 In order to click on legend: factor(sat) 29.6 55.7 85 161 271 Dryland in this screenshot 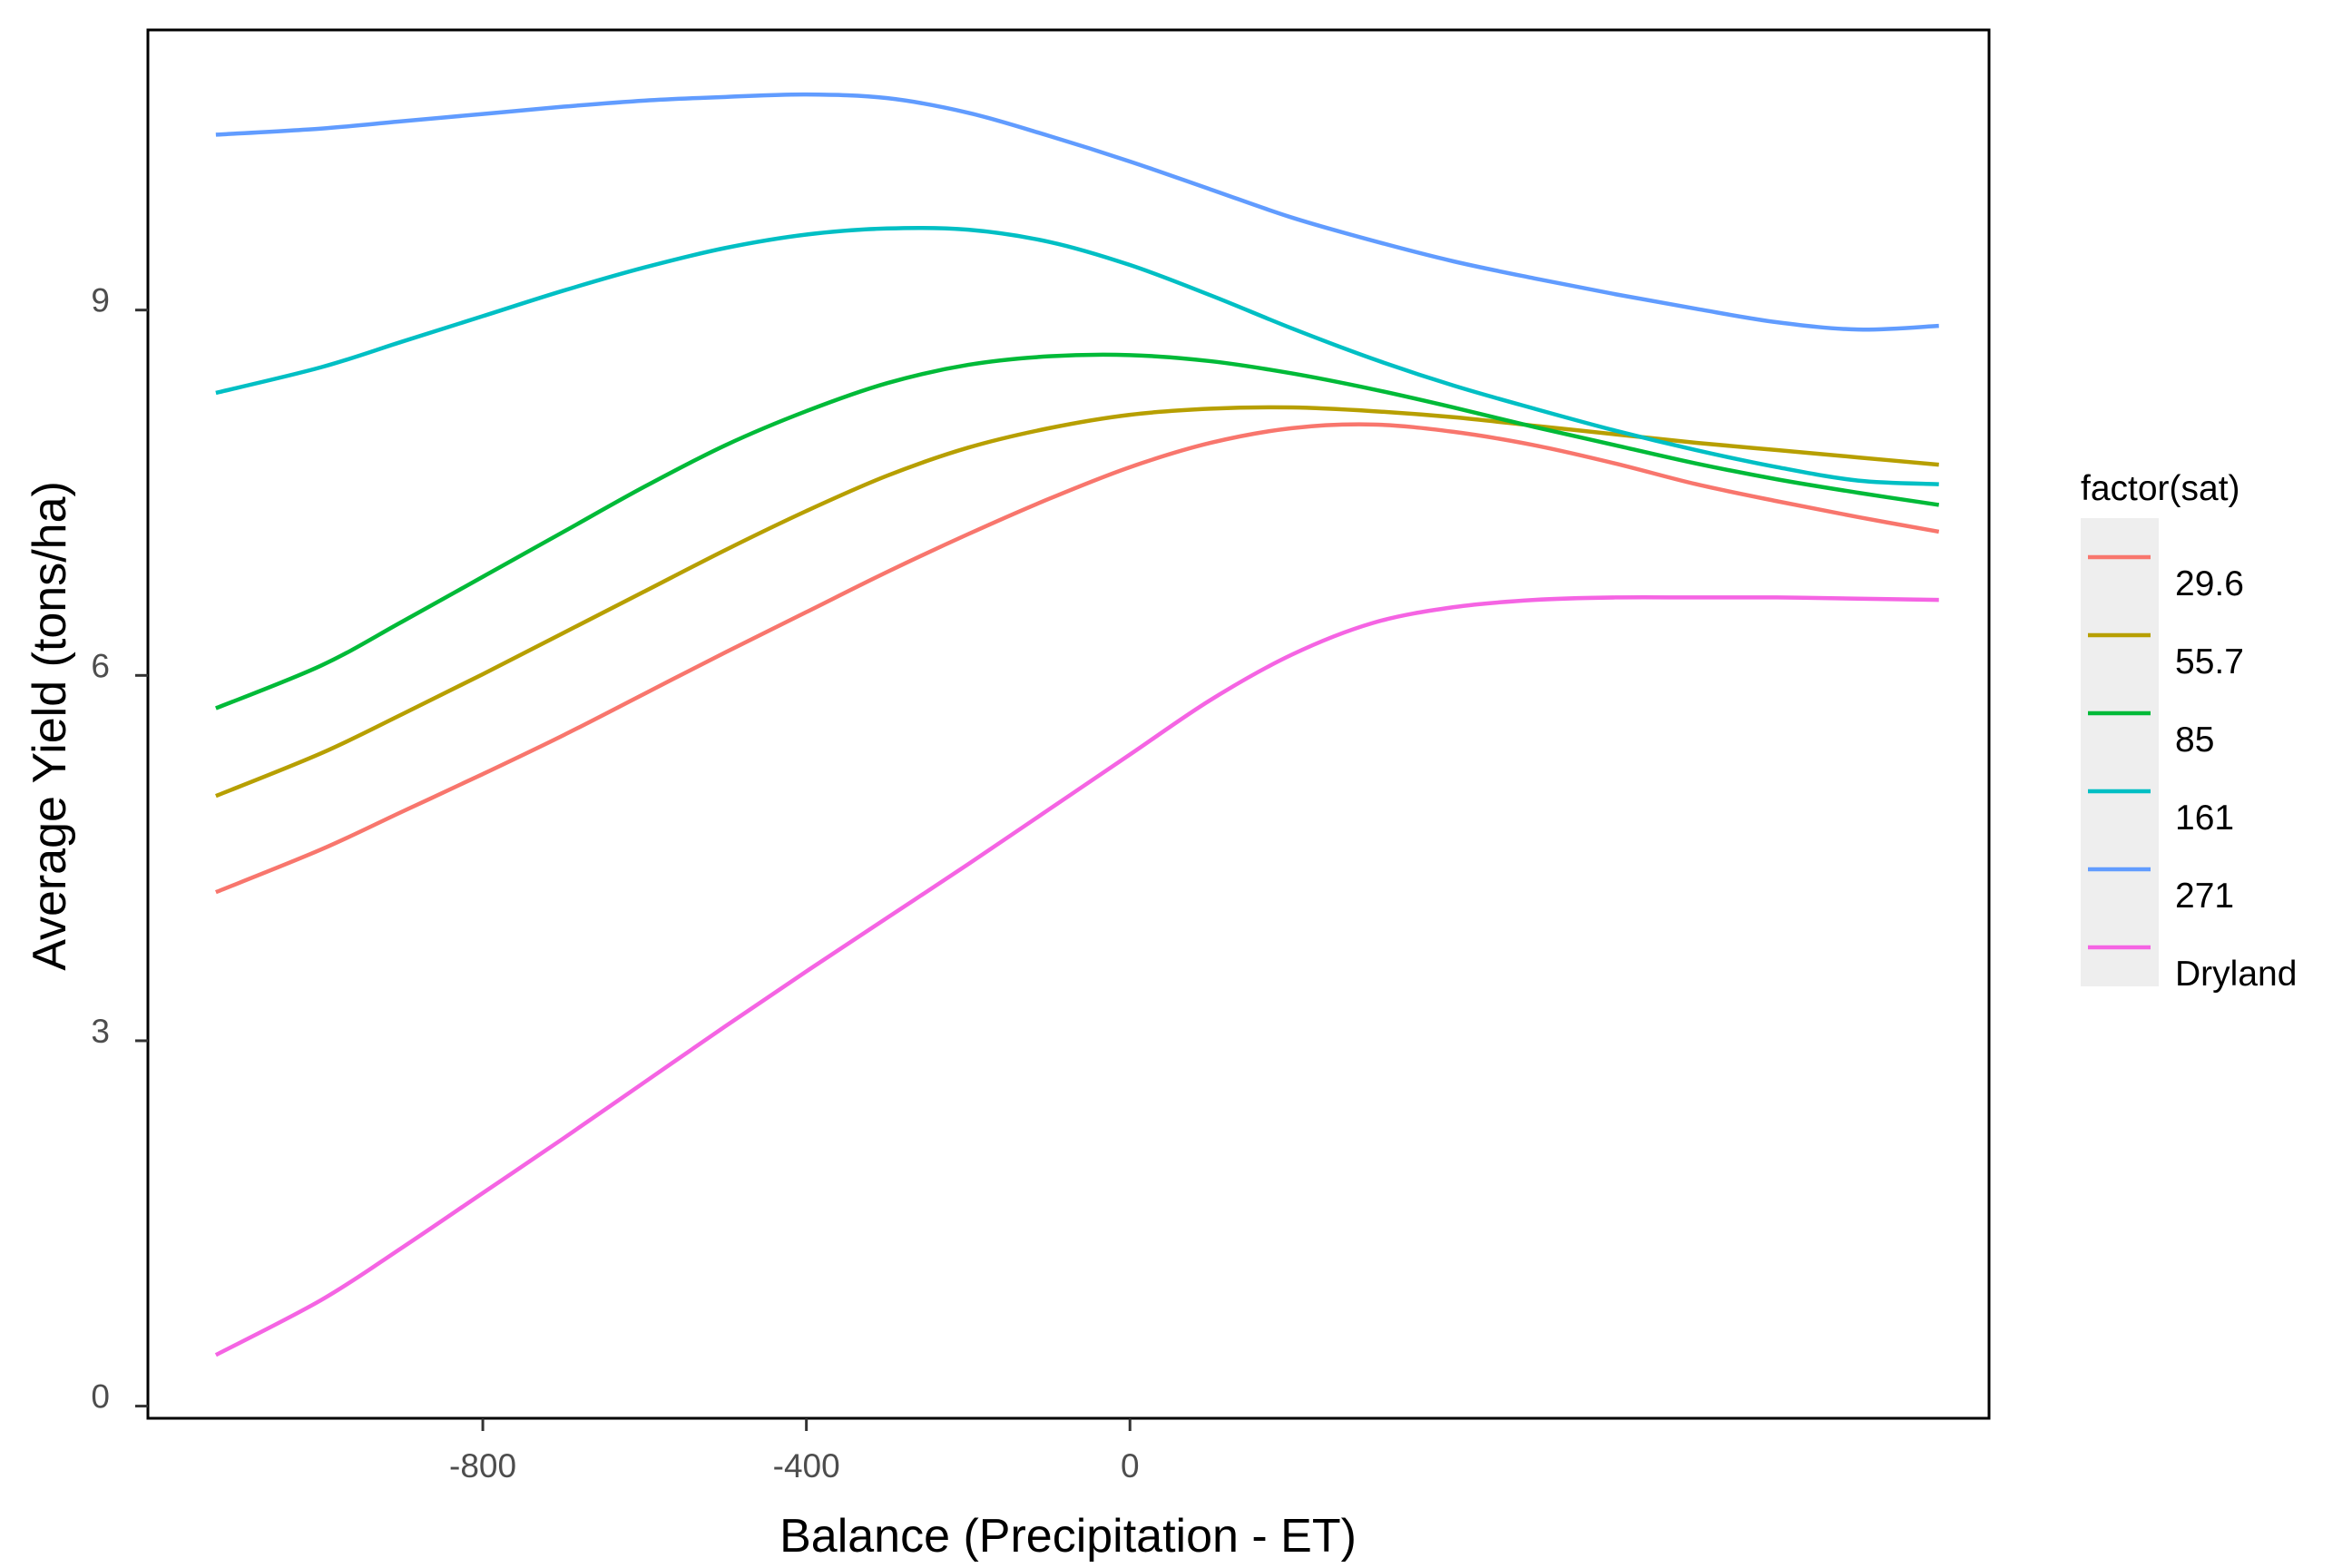, I will do `click(2189, 731)`.